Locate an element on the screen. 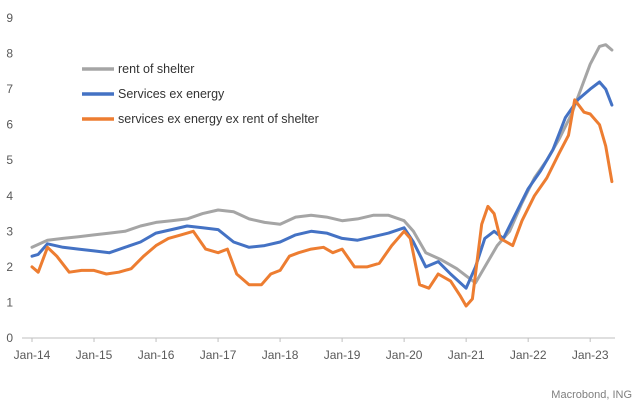  y-tick-label: 6 is located at coordinates (9, 125).